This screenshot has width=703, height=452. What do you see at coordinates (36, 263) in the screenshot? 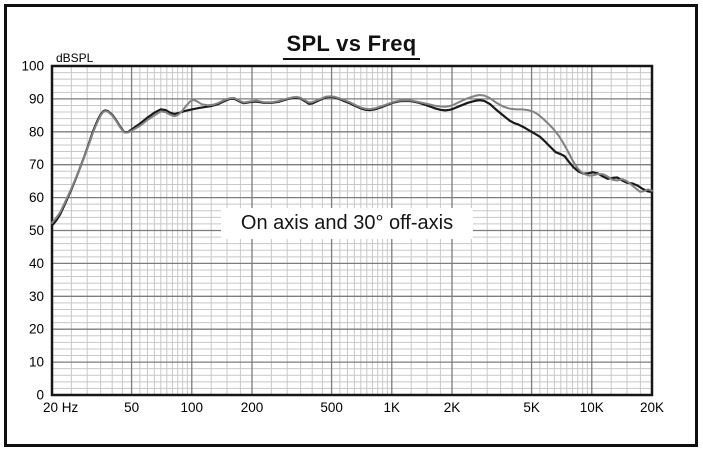
I see `svg-text: 40` at bounding box center [36, 263].